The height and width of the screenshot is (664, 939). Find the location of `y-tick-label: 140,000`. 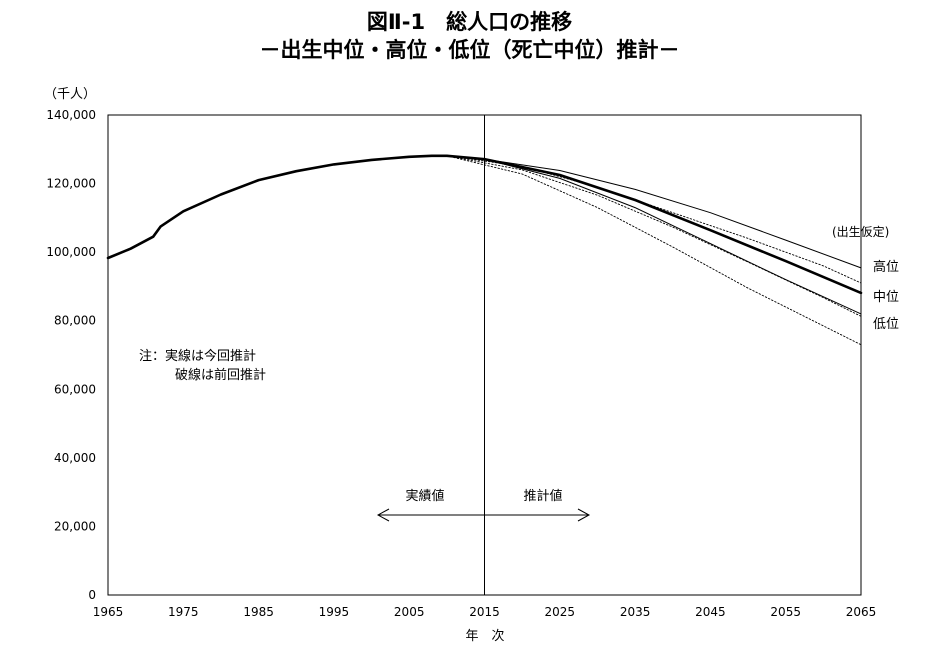

y-tick-label: 140,000 is located at coordinates (71, 115).